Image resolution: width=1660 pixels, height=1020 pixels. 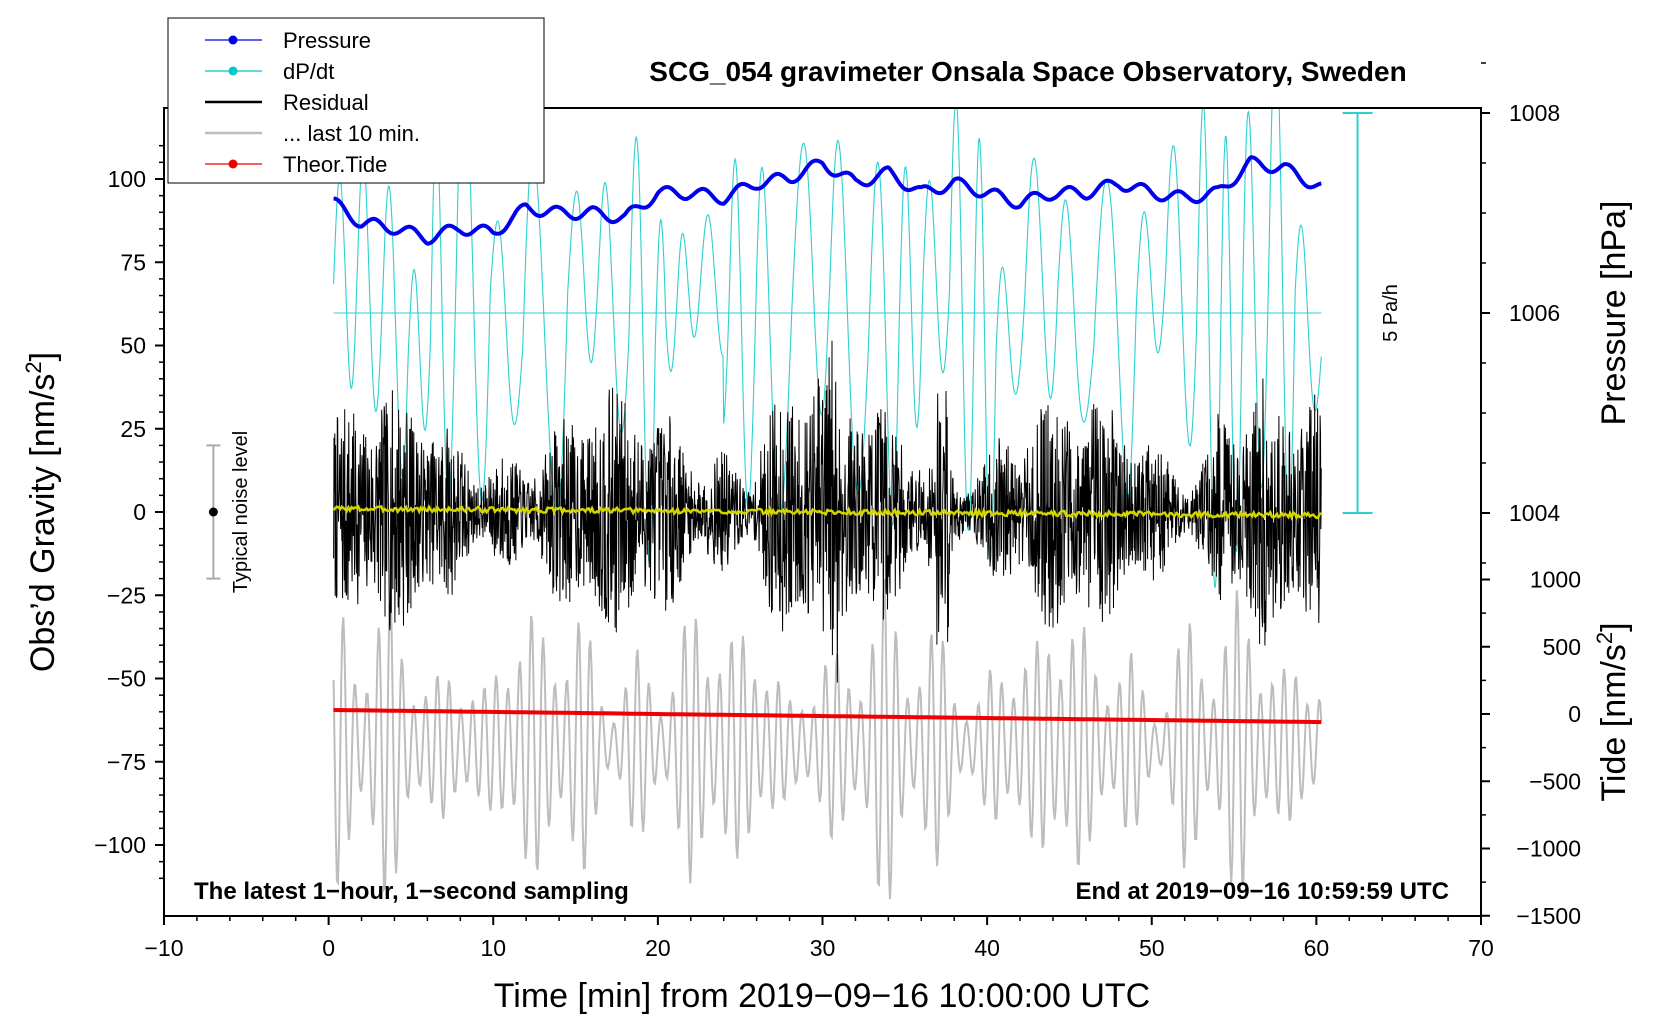 I want to click on y-axis-left-label-end: ], so click(x=43, y=356).